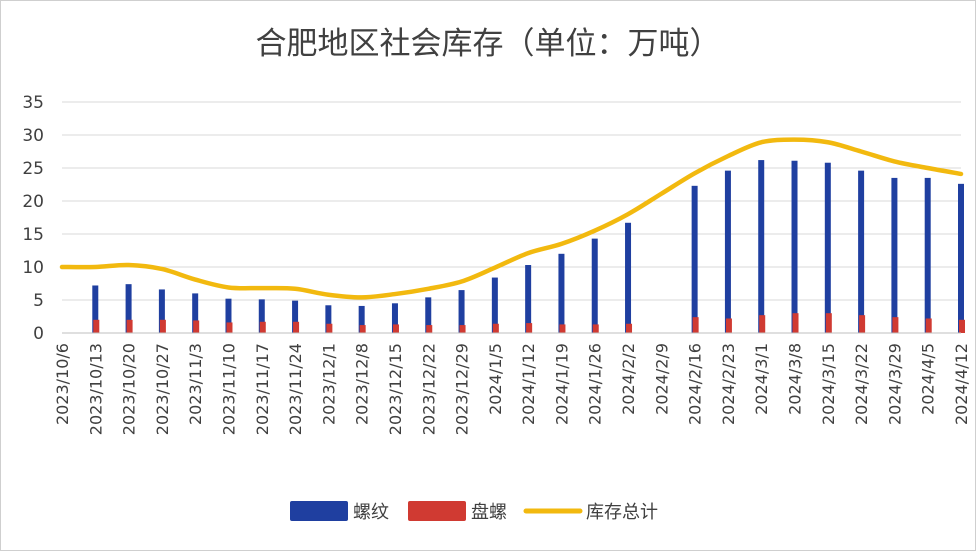 Image resolution: width=976 pixels, height=551 pixels. What do you see at coordinates (489, 512) in the screenshot?
I see `legend-label-wire-rod: 盘螺` at bounding box center [489, 512].